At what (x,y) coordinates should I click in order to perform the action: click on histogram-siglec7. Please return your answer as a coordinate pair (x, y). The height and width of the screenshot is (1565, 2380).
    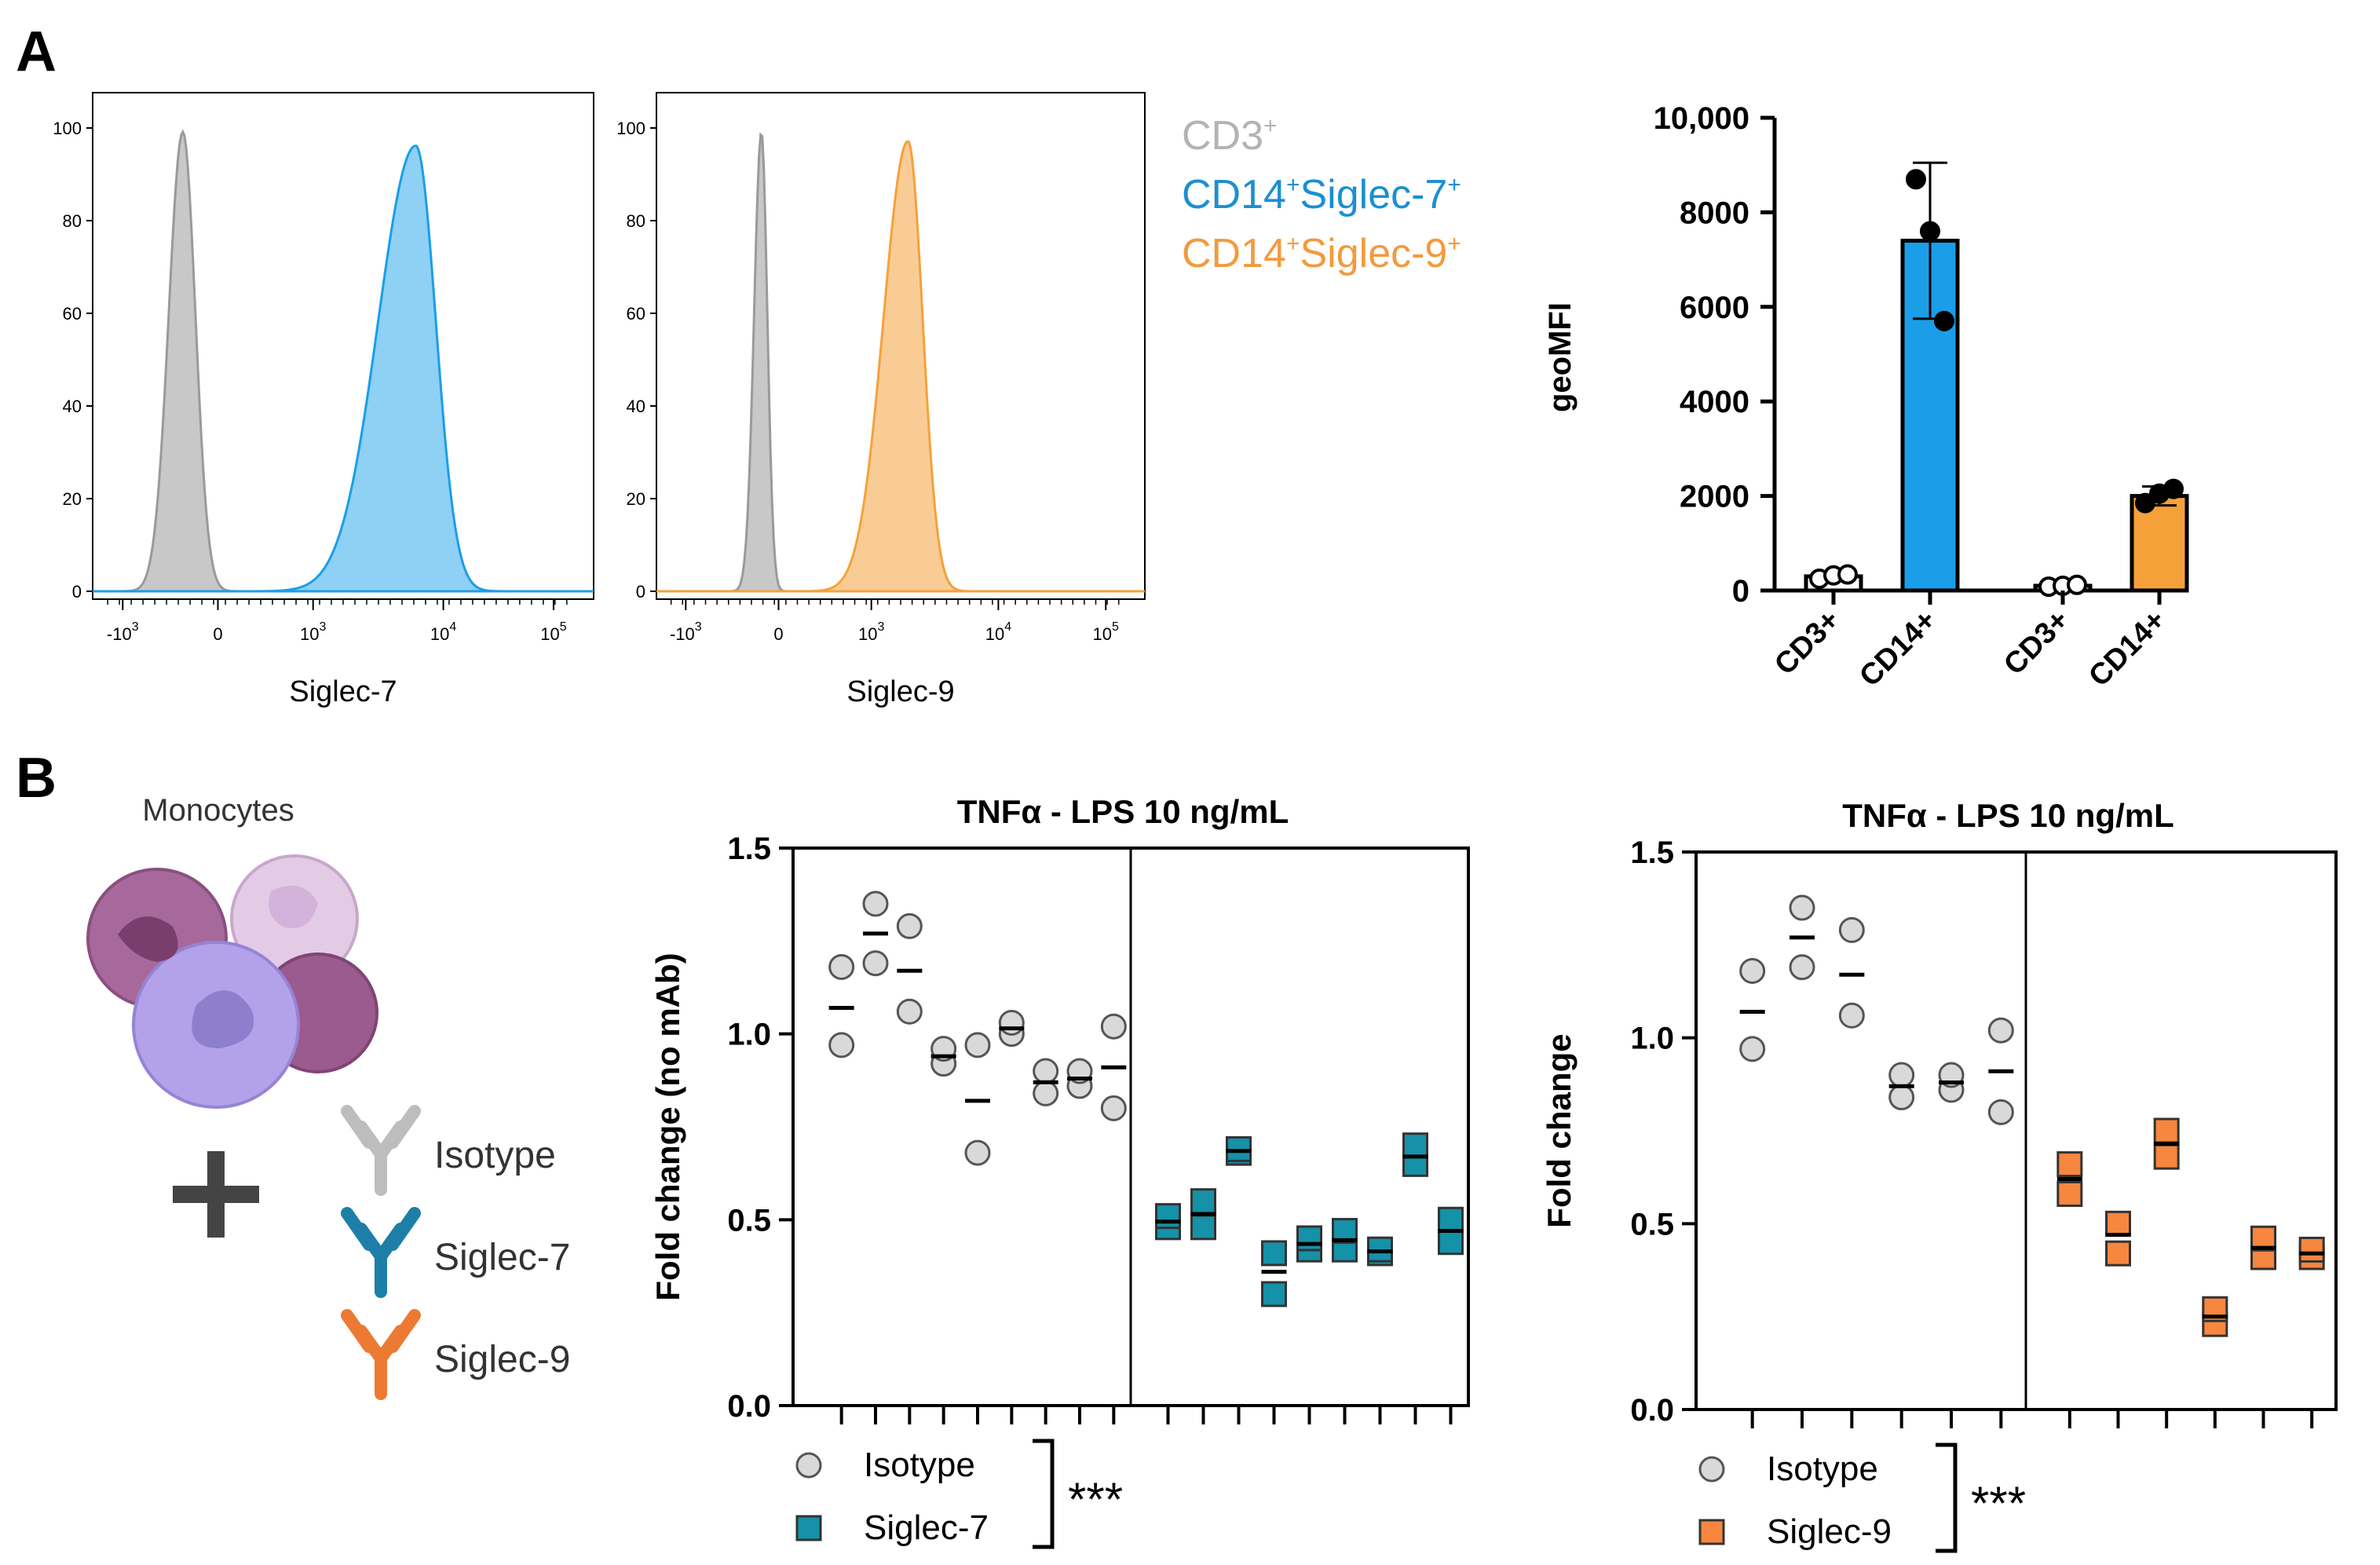
    Looking at the image, I should click on (343, 368).